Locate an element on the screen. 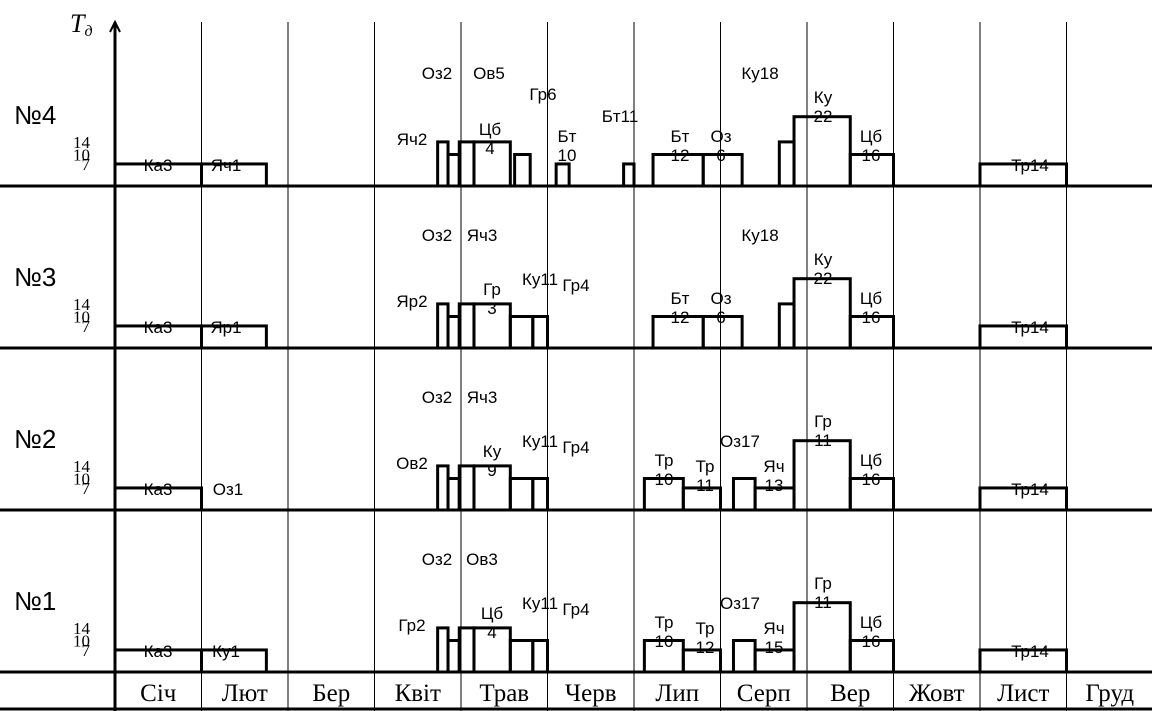  row-label: №3 is located at coordinates (35, 277).